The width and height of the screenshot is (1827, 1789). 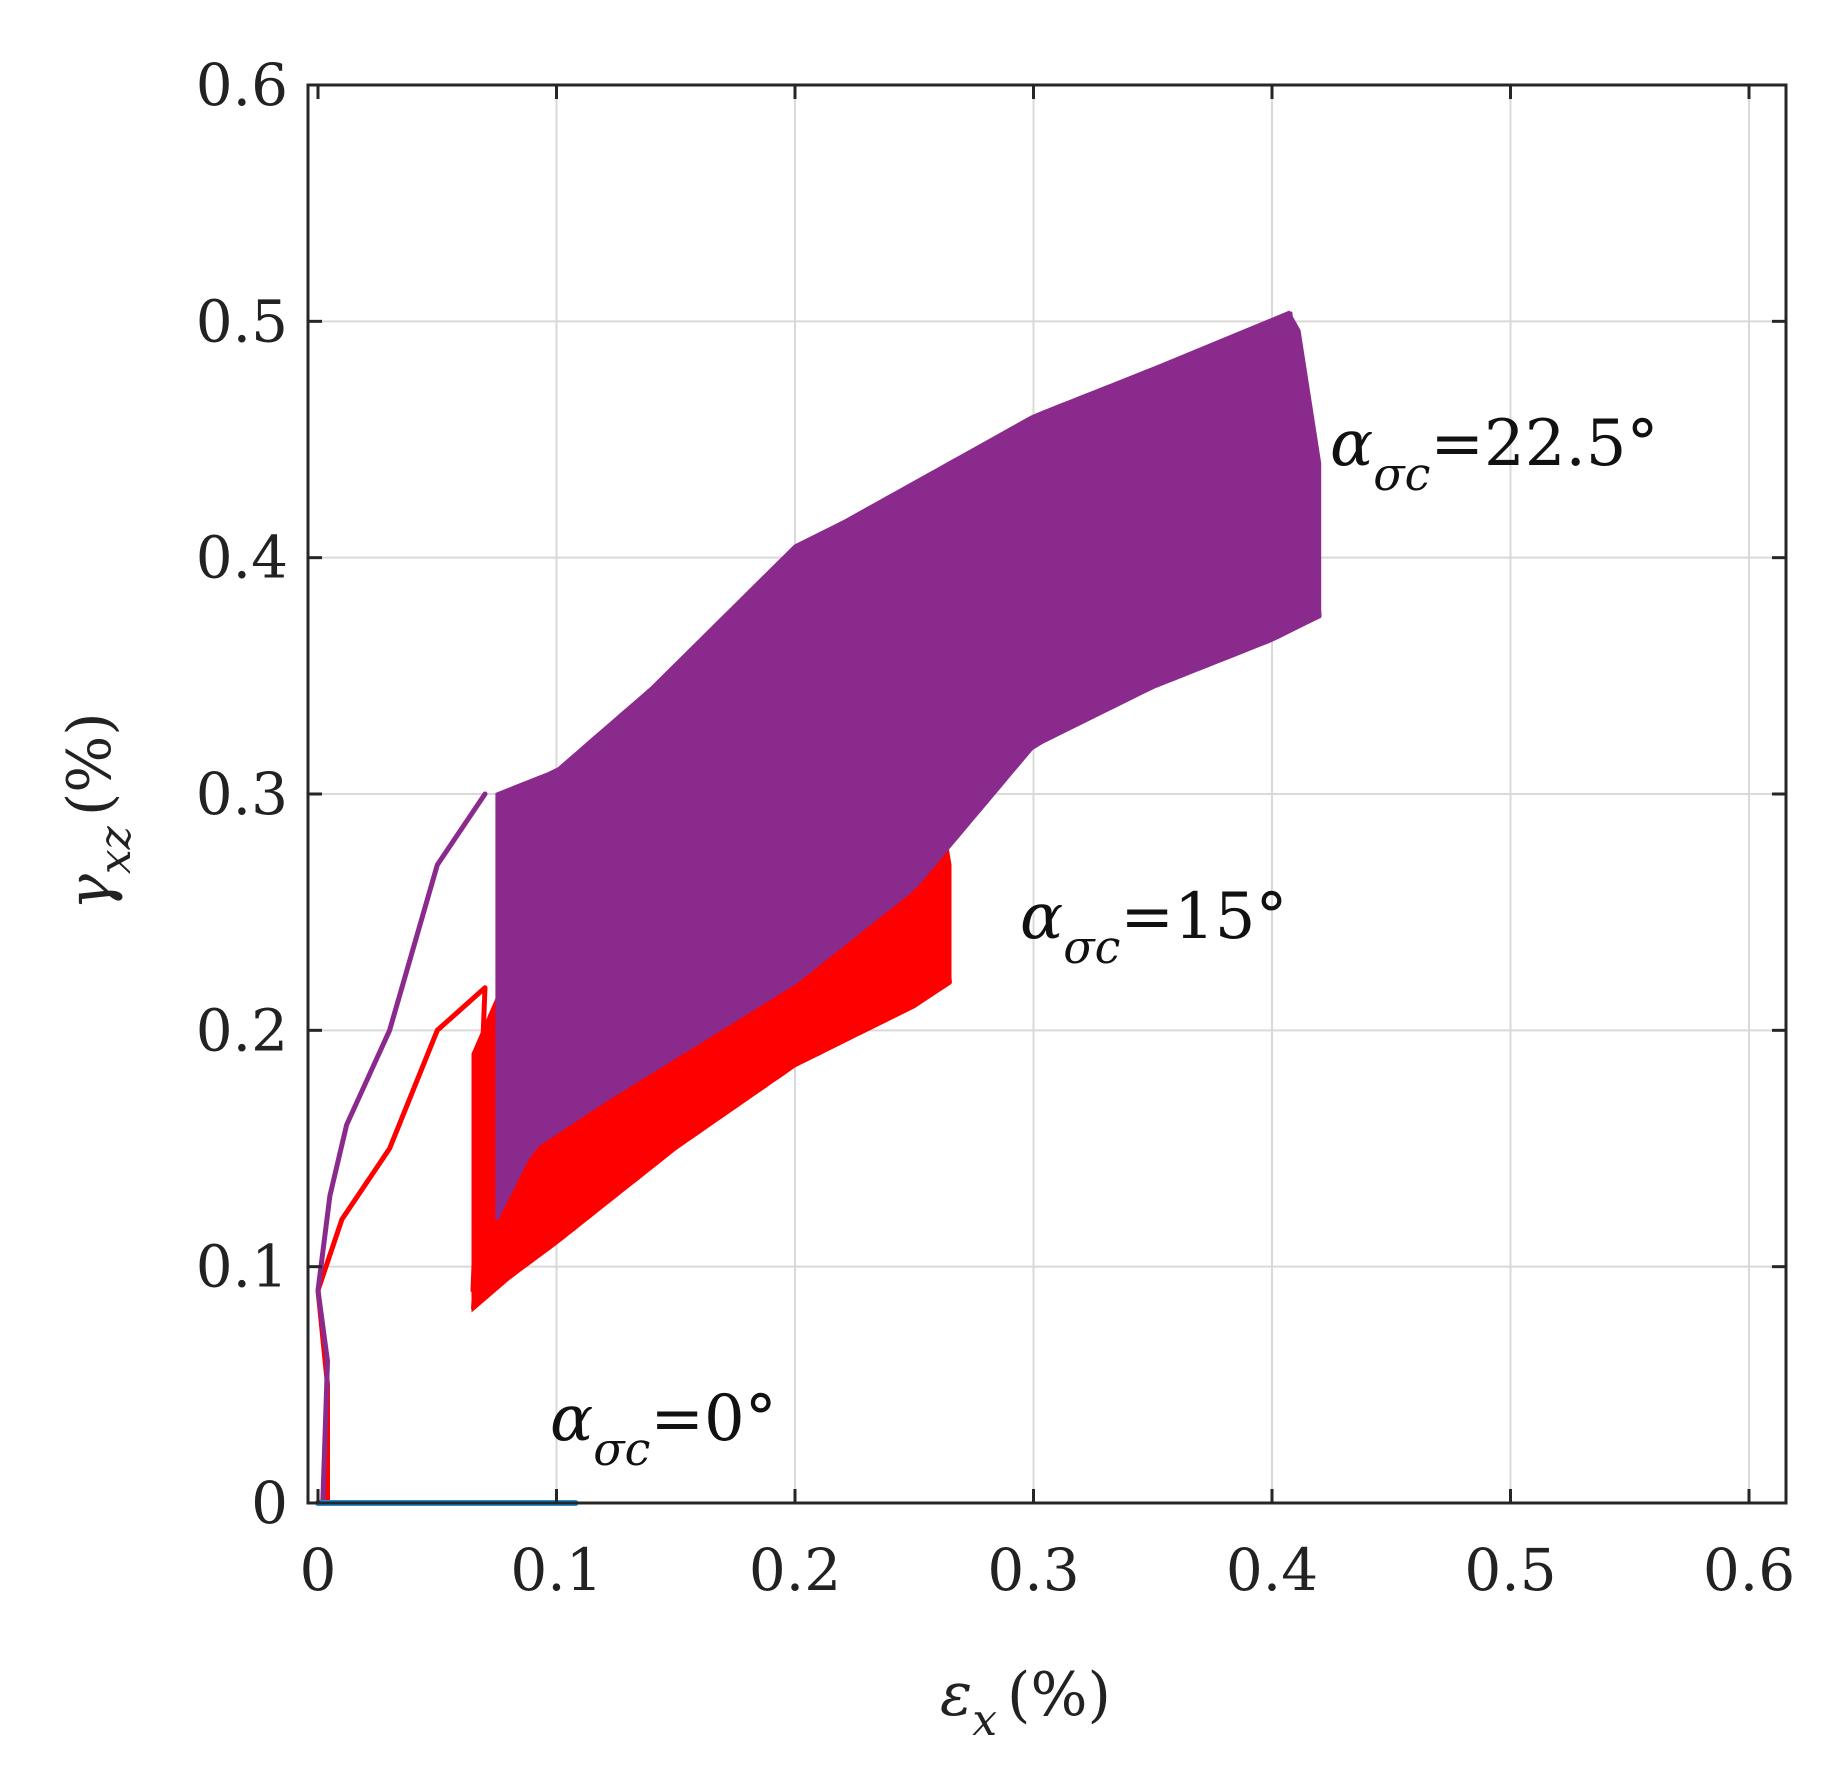 I want to click on y-tick-label: 0.5, so click(x=242, y=321).